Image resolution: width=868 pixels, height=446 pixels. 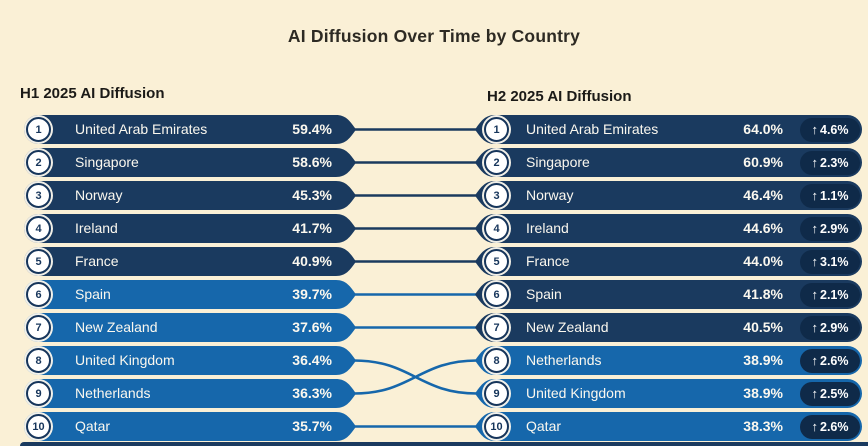 I want to click on ranked-row: 10 Qatar 35.7%, so click(x=190, y=426).